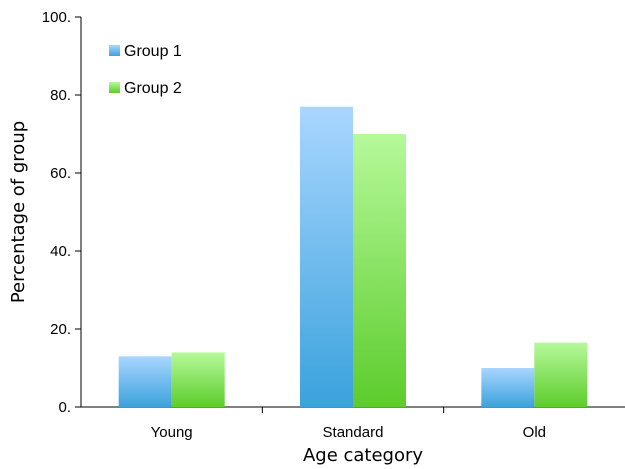 The image size is (625, 469). What do you see at coordinates (60, 251) in the screenshot?
I see `y-tick-label: 40.` at bounding box center [60, 251].